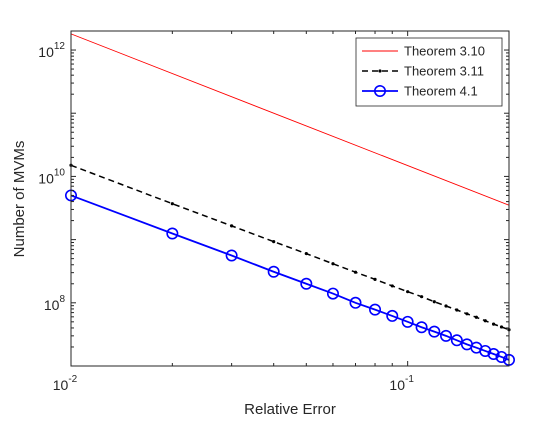 Image resolution: width=560 pixels, height=425 pixels. What do you see at coordinates (290, 409) in the screenshot?
I see `x-axis-label: Relative Error` at bounding box center [290, 409].